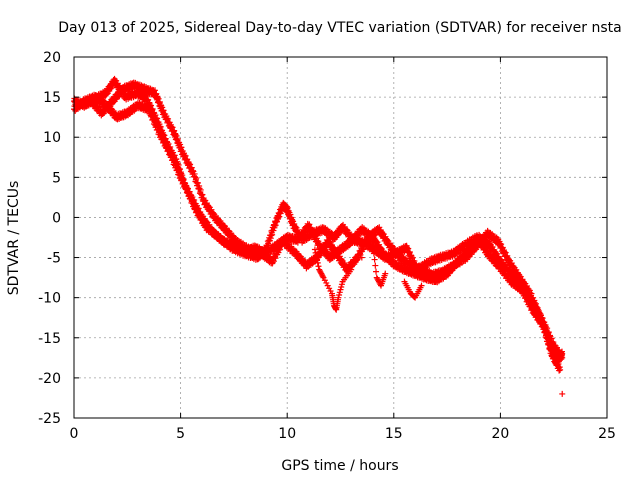  Describe the element at coordinates (52, 98) in the screenshot. I see `y-tick-label: 15` at that location.